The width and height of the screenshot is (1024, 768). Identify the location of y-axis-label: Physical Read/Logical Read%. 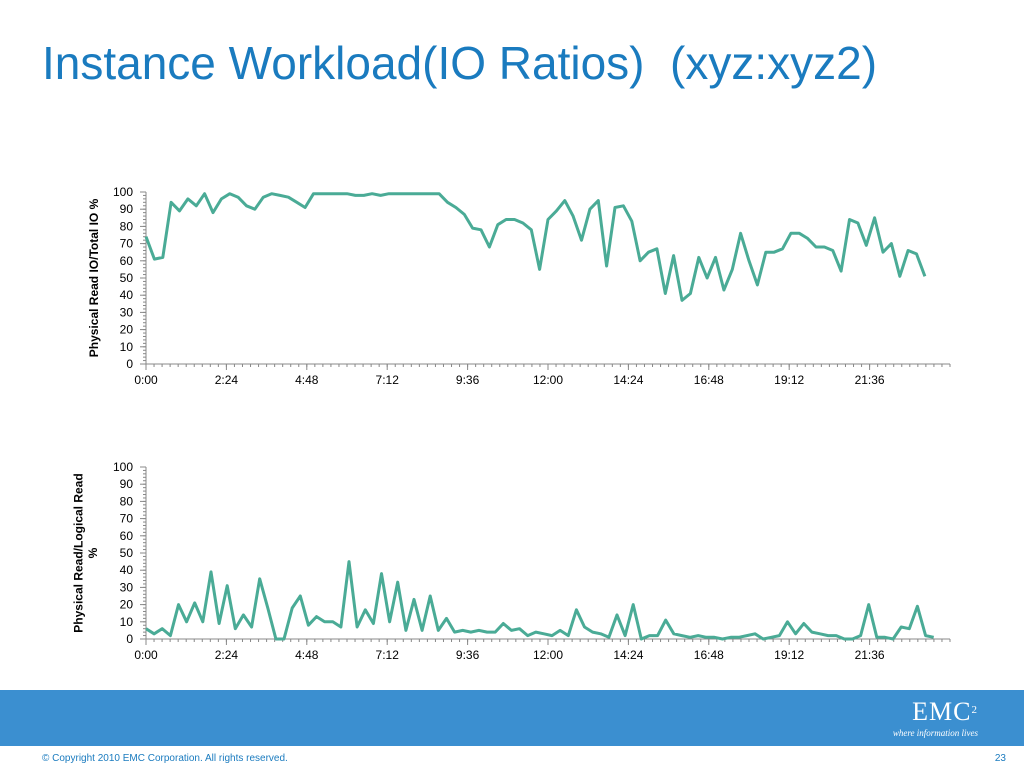
(85, 552).